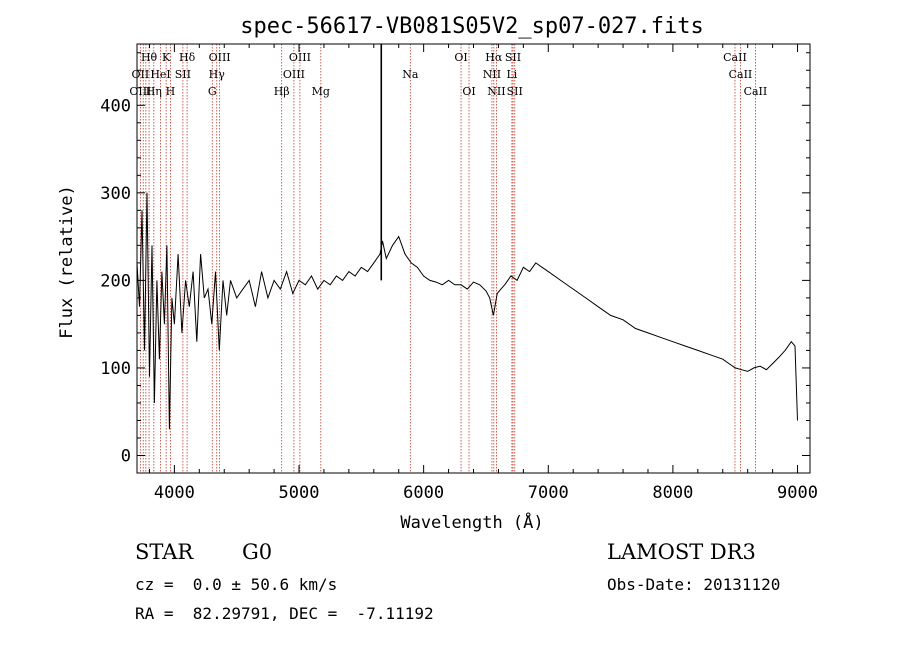 The width and height of the screenshot is (900, 649). I want to click on y-tick-label: 100, so click(115, 369).